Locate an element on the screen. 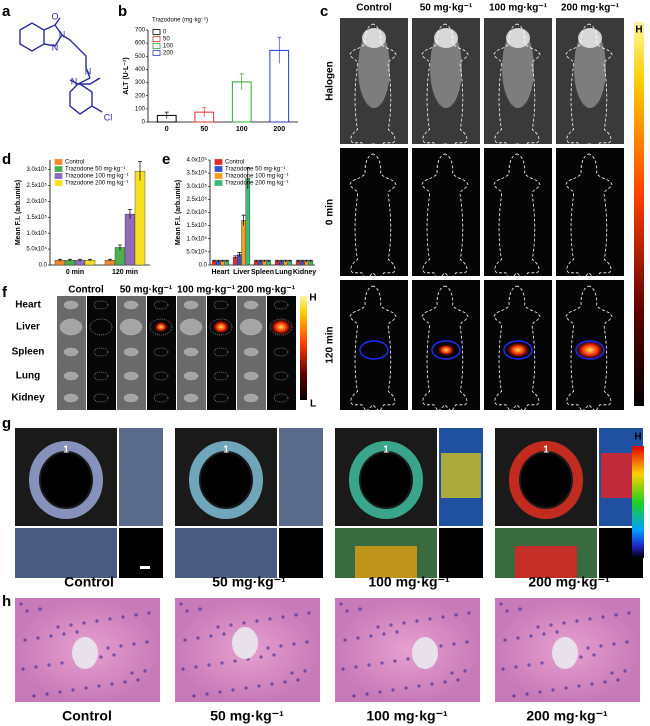 The height and width of the screenshot is (726, 650). label: b is located at coordinates (122, 11).